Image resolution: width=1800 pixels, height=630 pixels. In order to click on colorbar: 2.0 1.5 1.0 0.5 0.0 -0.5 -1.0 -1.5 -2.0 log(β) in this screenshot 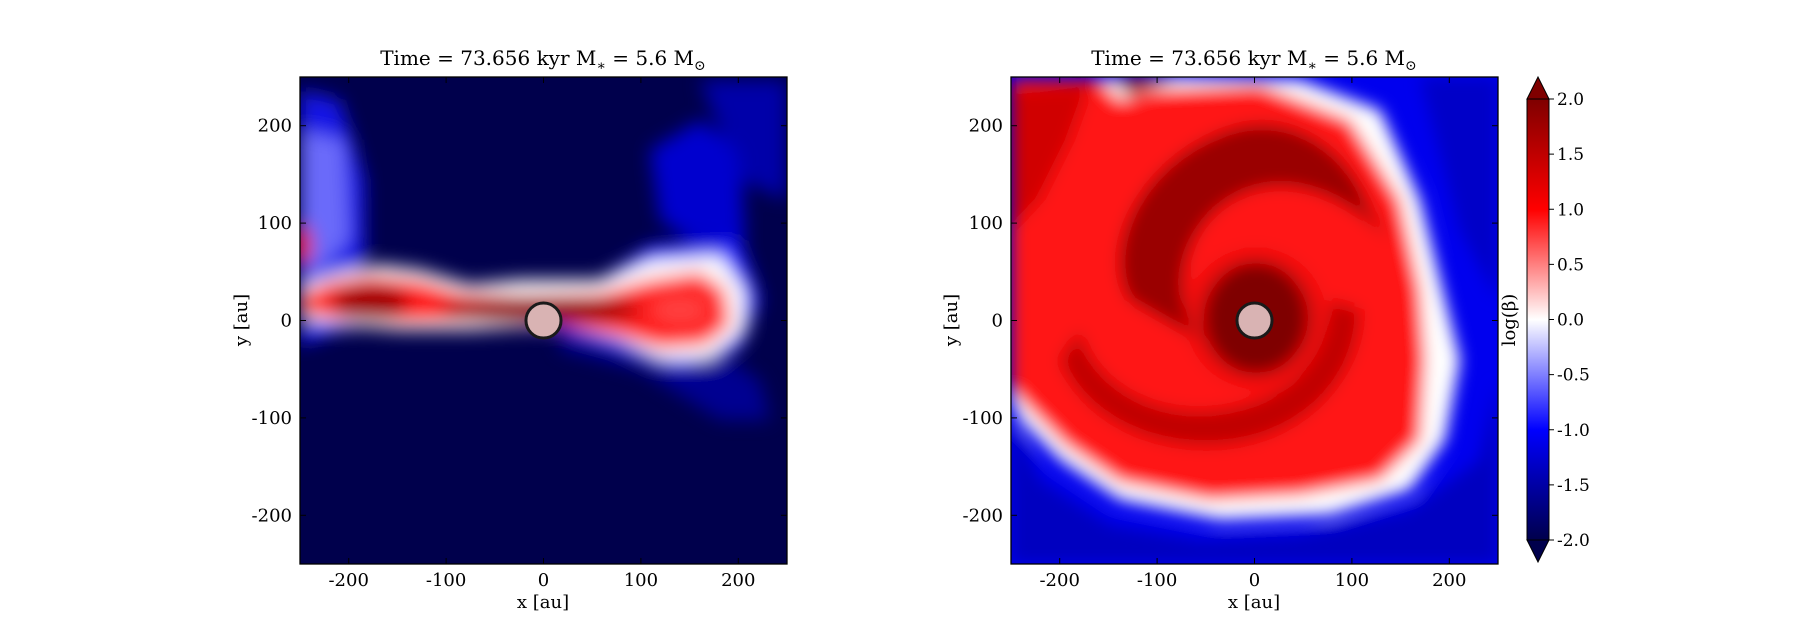, I will do `click(1544, 319)`.